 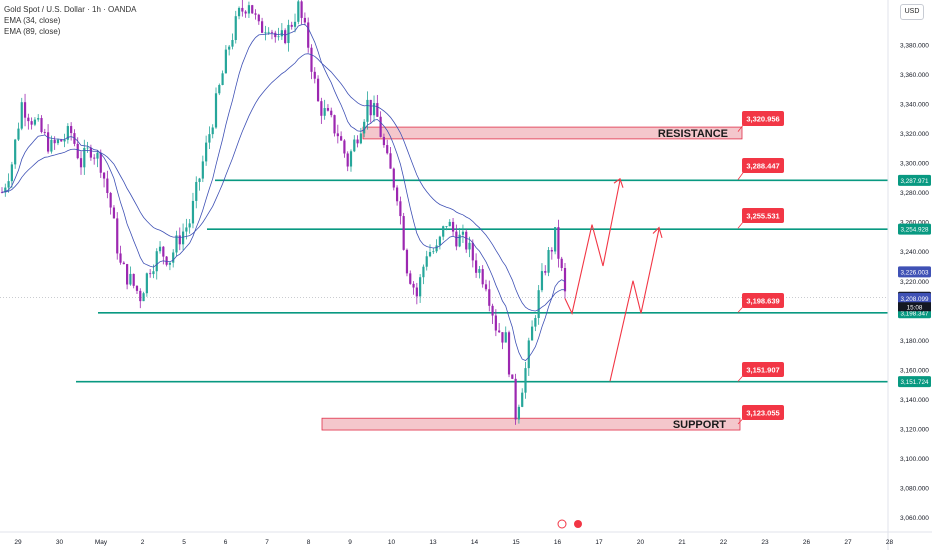 I want to click on x-tick-label: 14, so click(x=475, y=542).